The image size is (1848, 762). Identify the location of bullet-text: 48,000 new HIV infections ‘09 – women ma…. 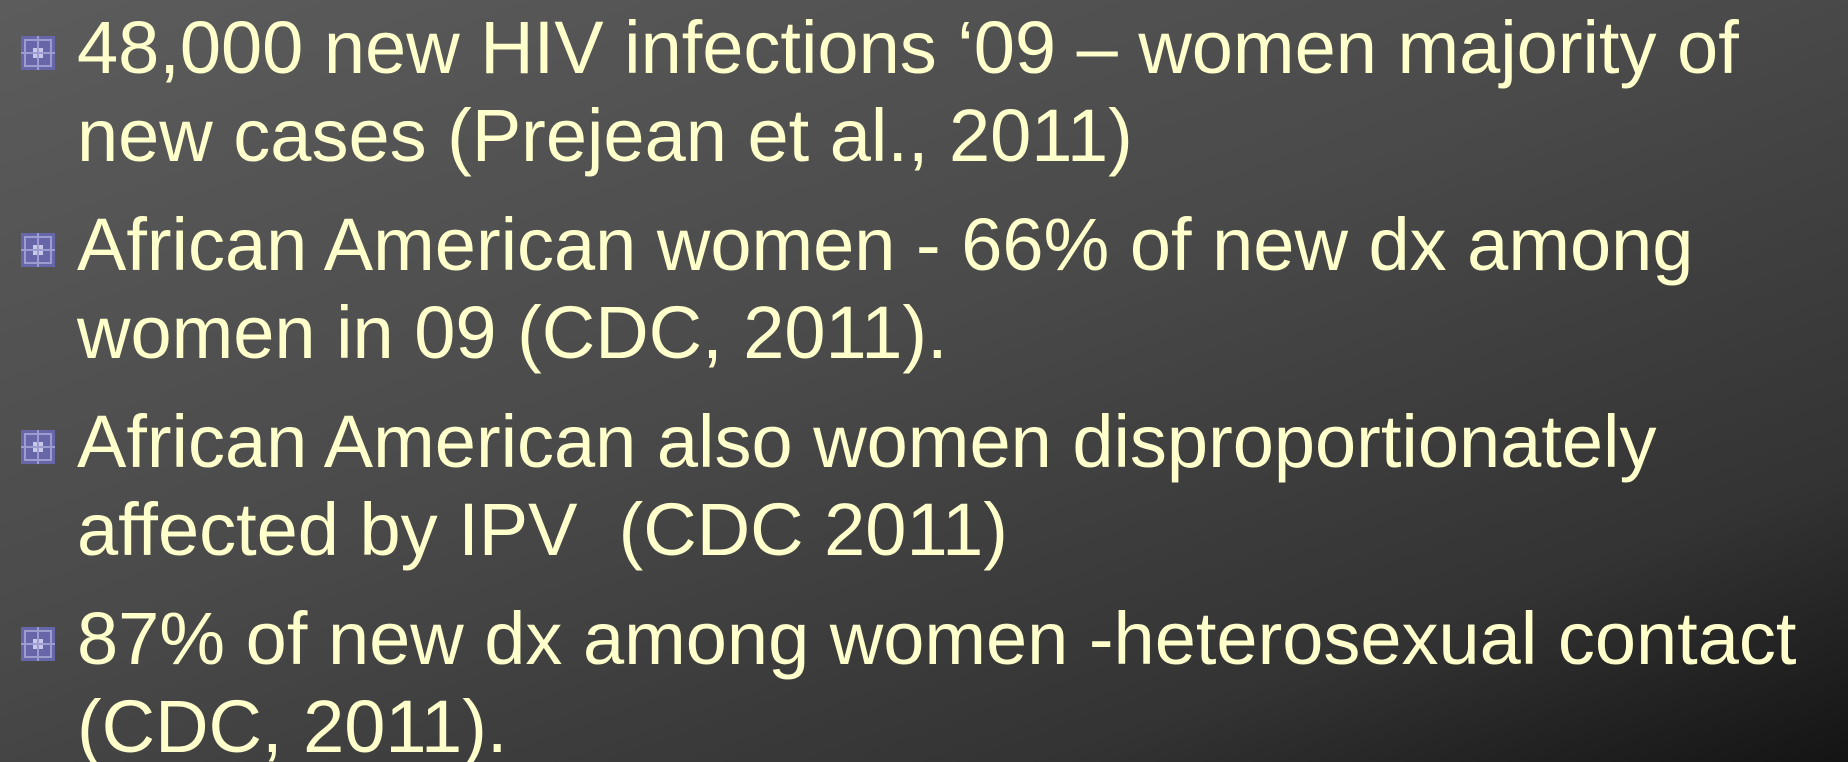
(908, 47).